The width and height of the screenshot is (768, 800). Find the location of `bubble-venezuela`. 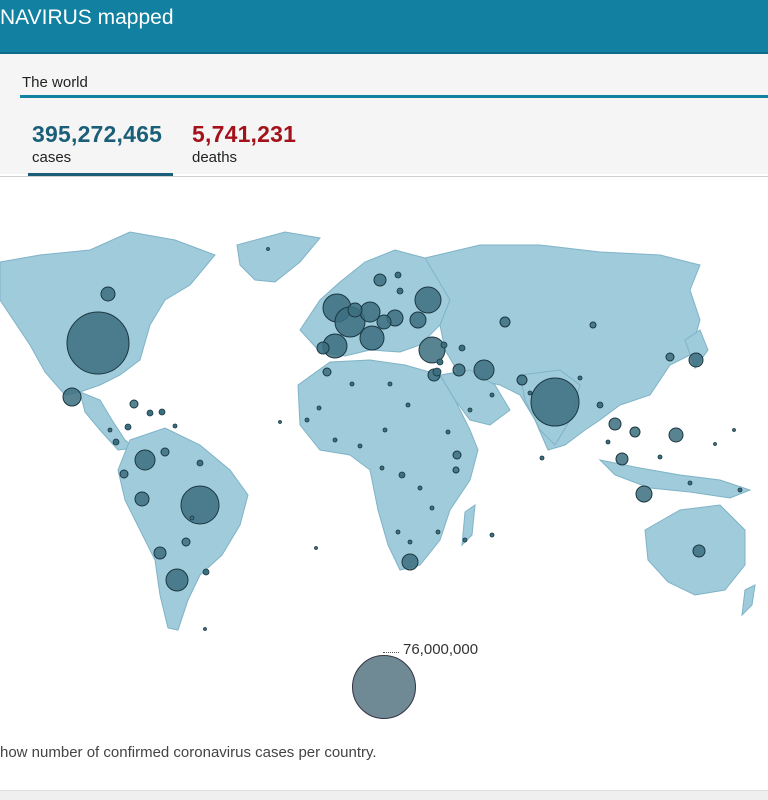

bubble-venezuela is located at coordinates (165, 452).